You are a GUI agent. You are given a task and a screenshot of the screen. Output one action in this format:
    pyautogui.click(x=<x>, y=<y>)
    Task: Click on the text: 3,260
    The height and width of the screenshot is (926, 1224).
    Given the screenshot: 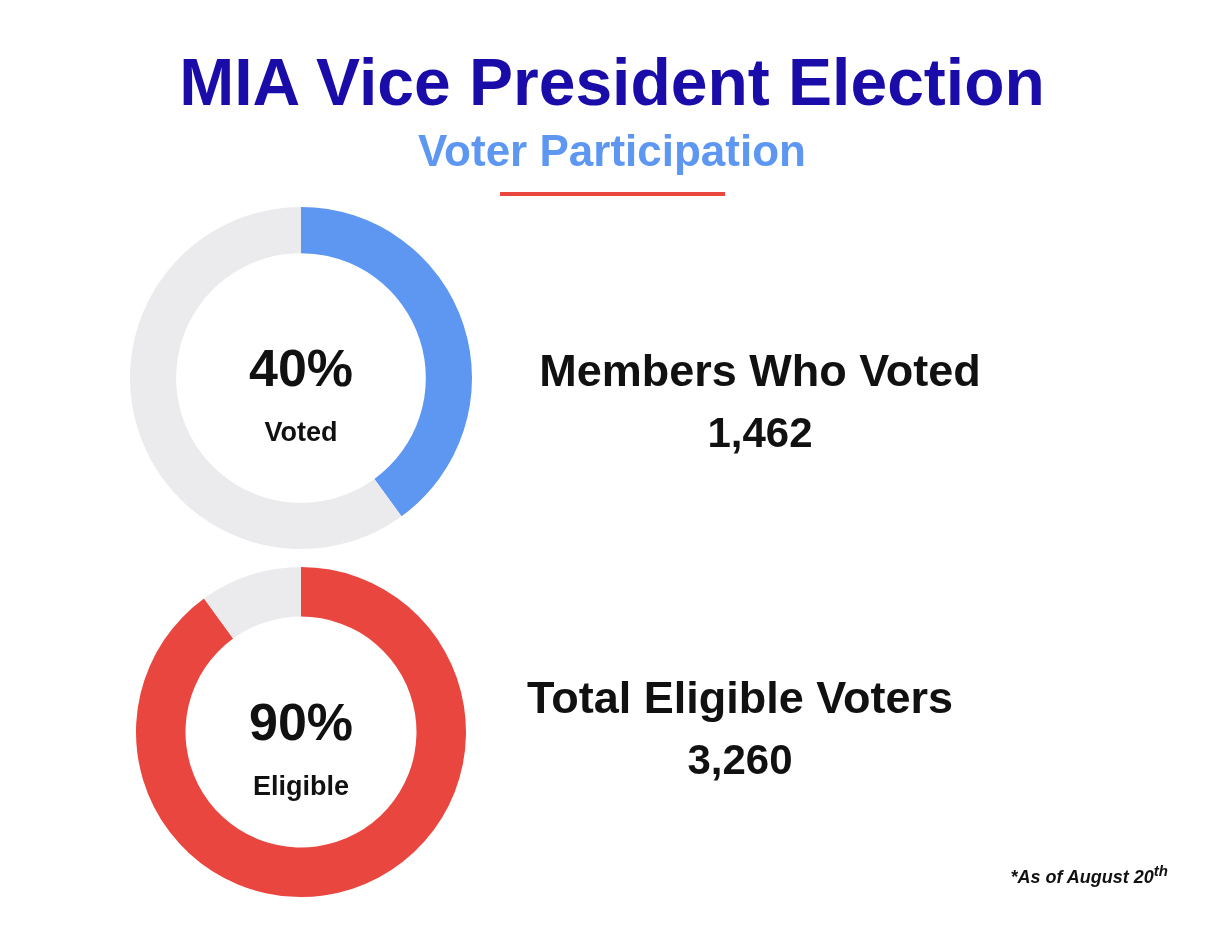 What is the action you would take?
    pyautogui.click(x=740, y=760)
    